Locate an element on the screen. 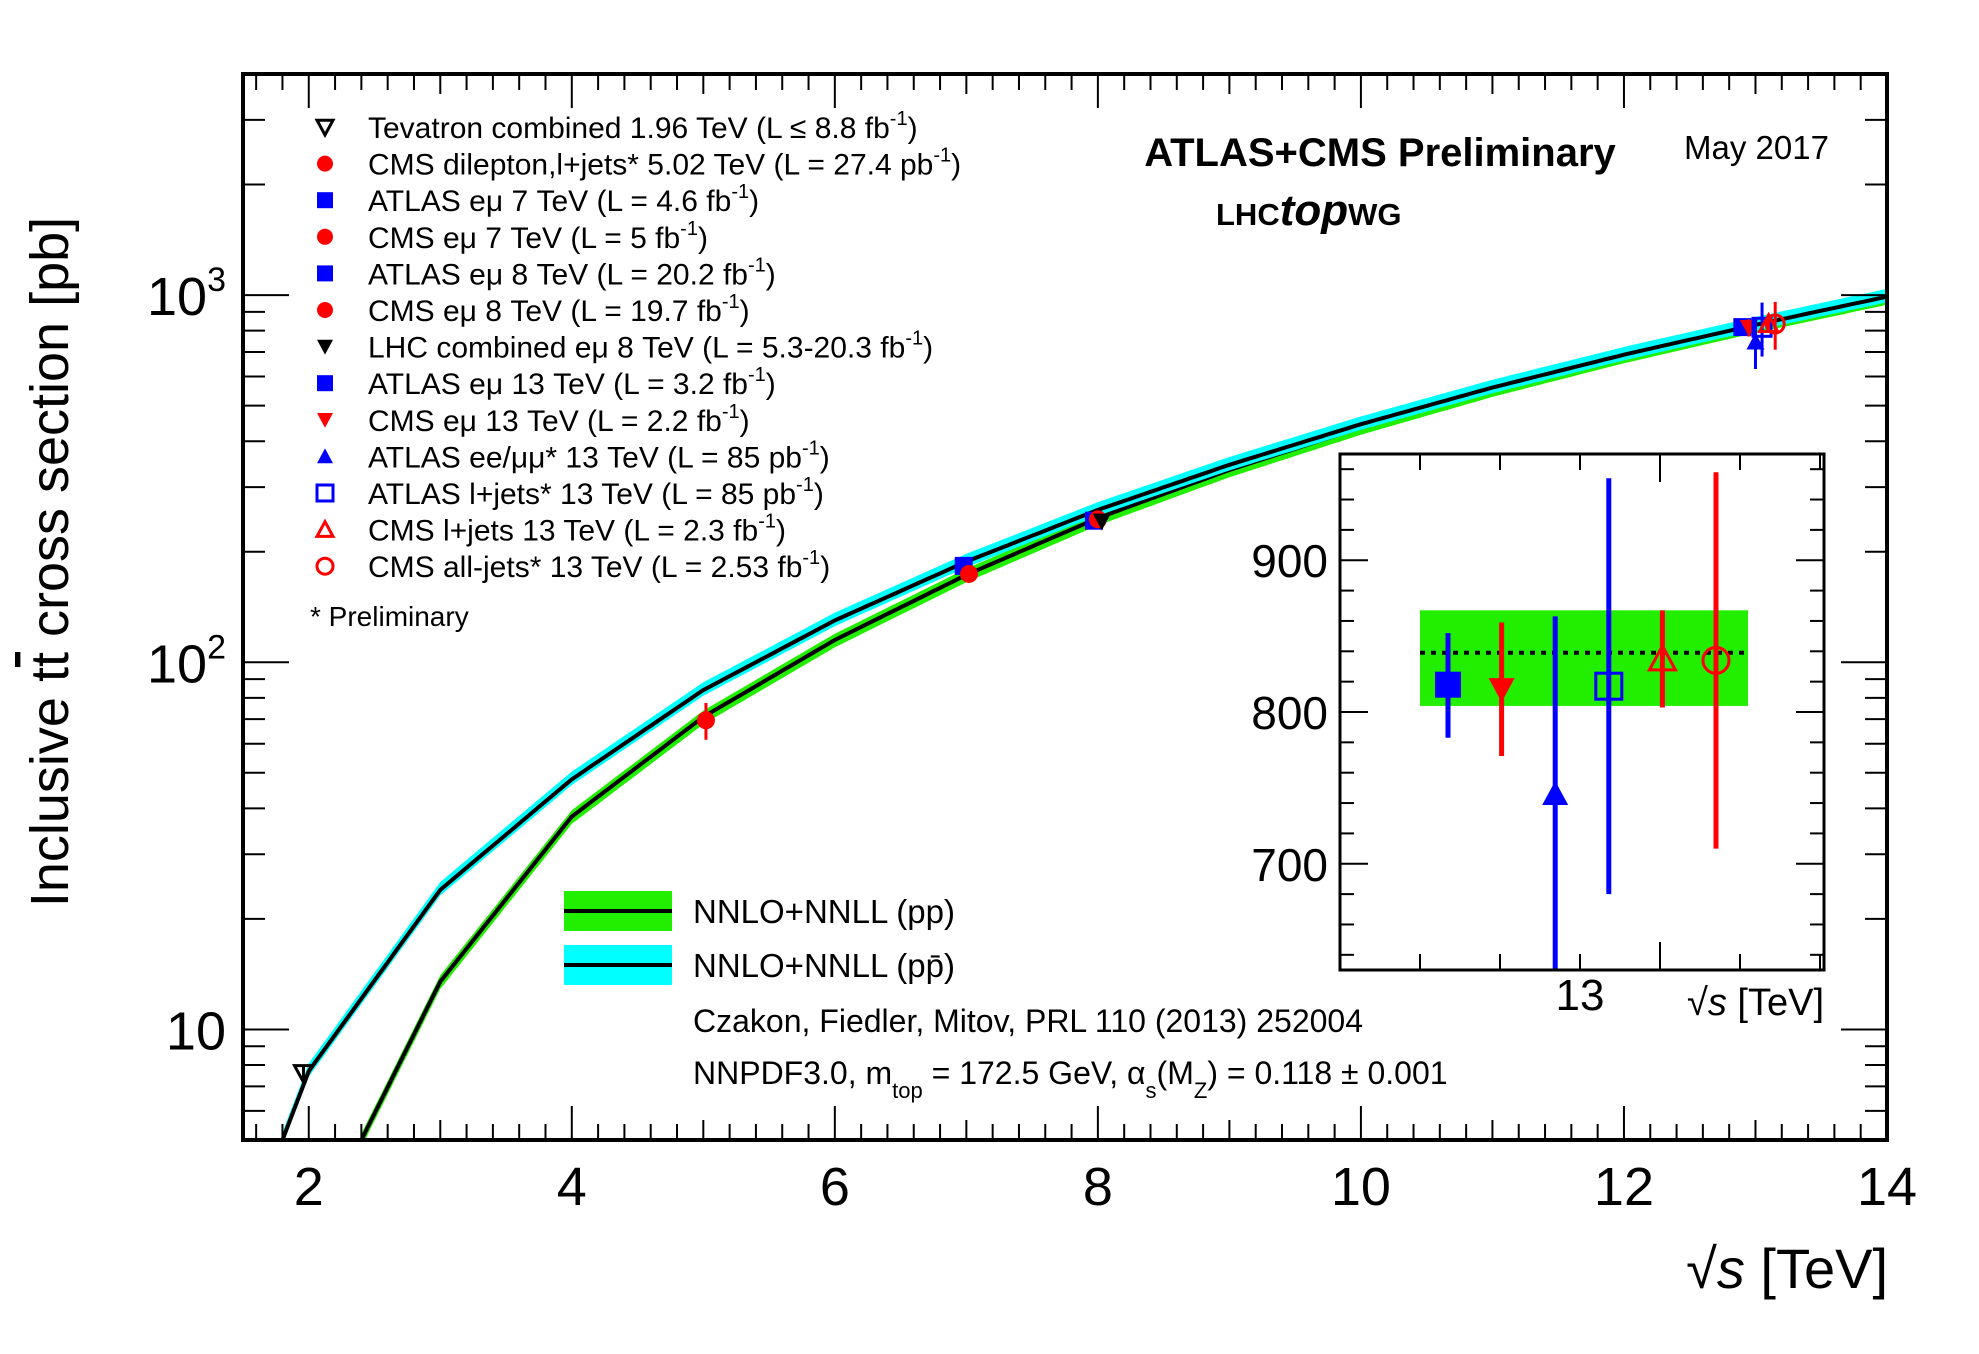 The height and width of the screenshot is (1354, 1979). chart-date: May 2017 is located at coordinates (1756, 147).